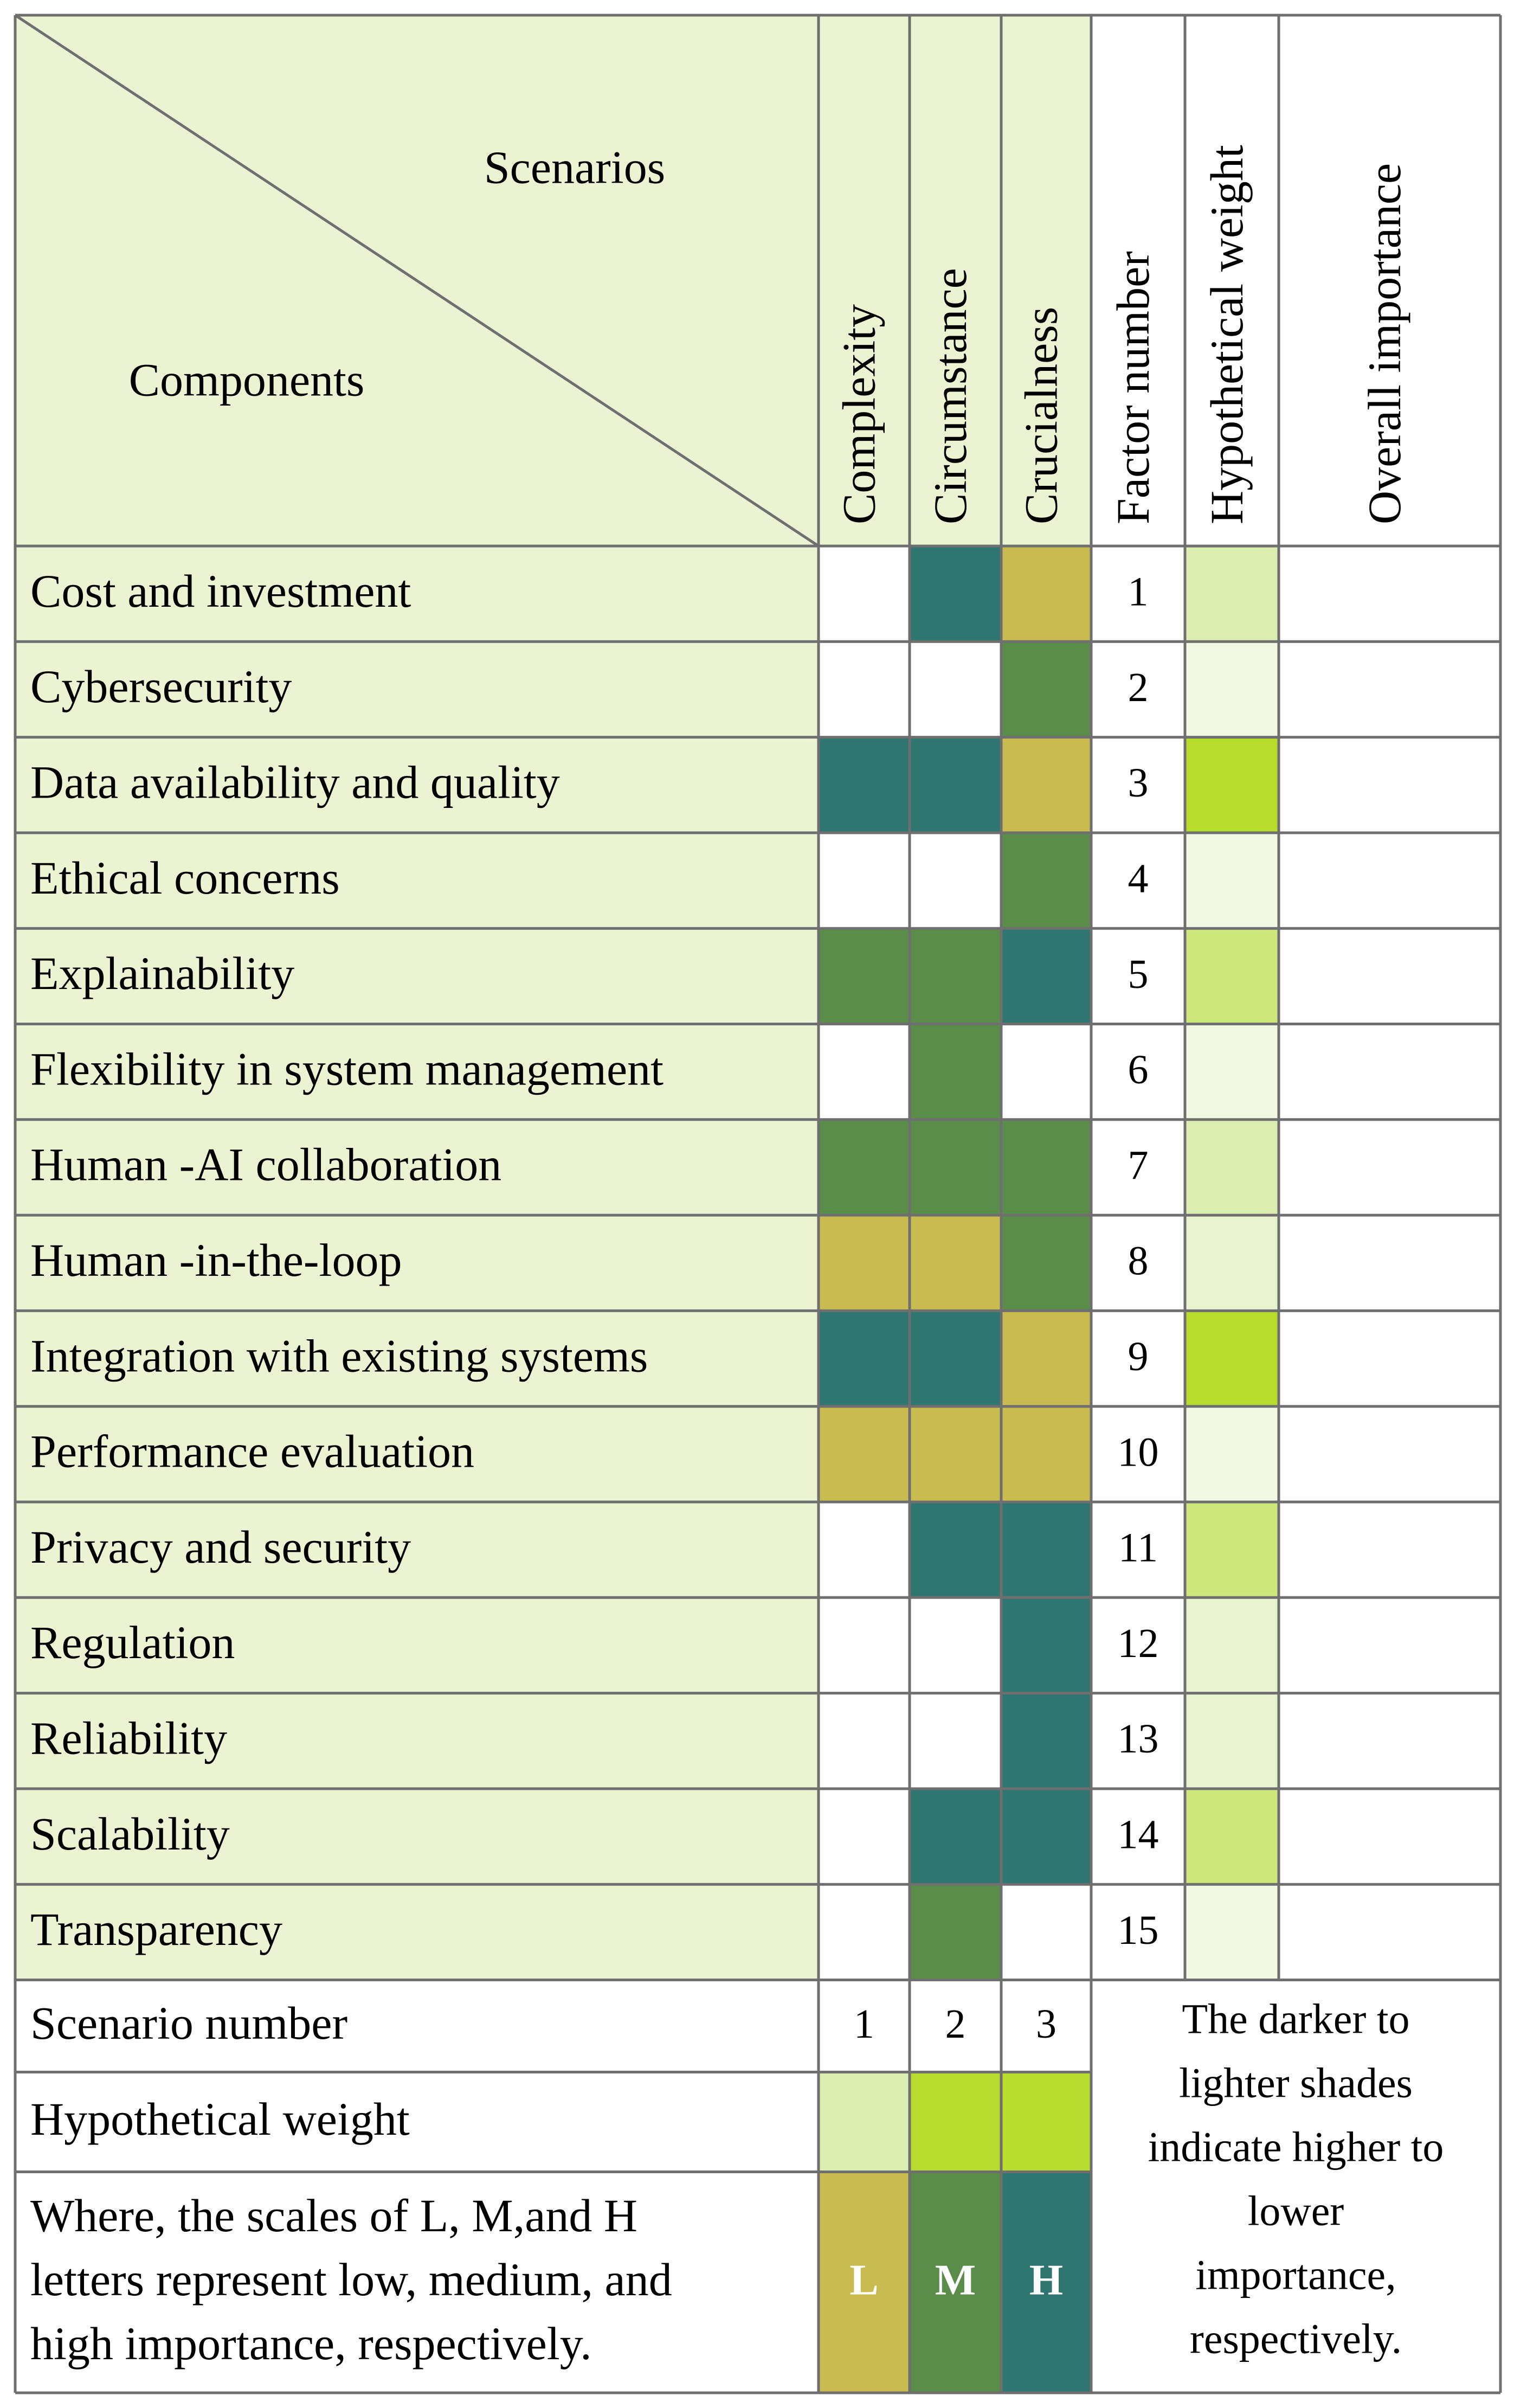 The image size is (1514, 2408). I want to click on header-column-label: Hypothetical weight, so click(1227, 334).